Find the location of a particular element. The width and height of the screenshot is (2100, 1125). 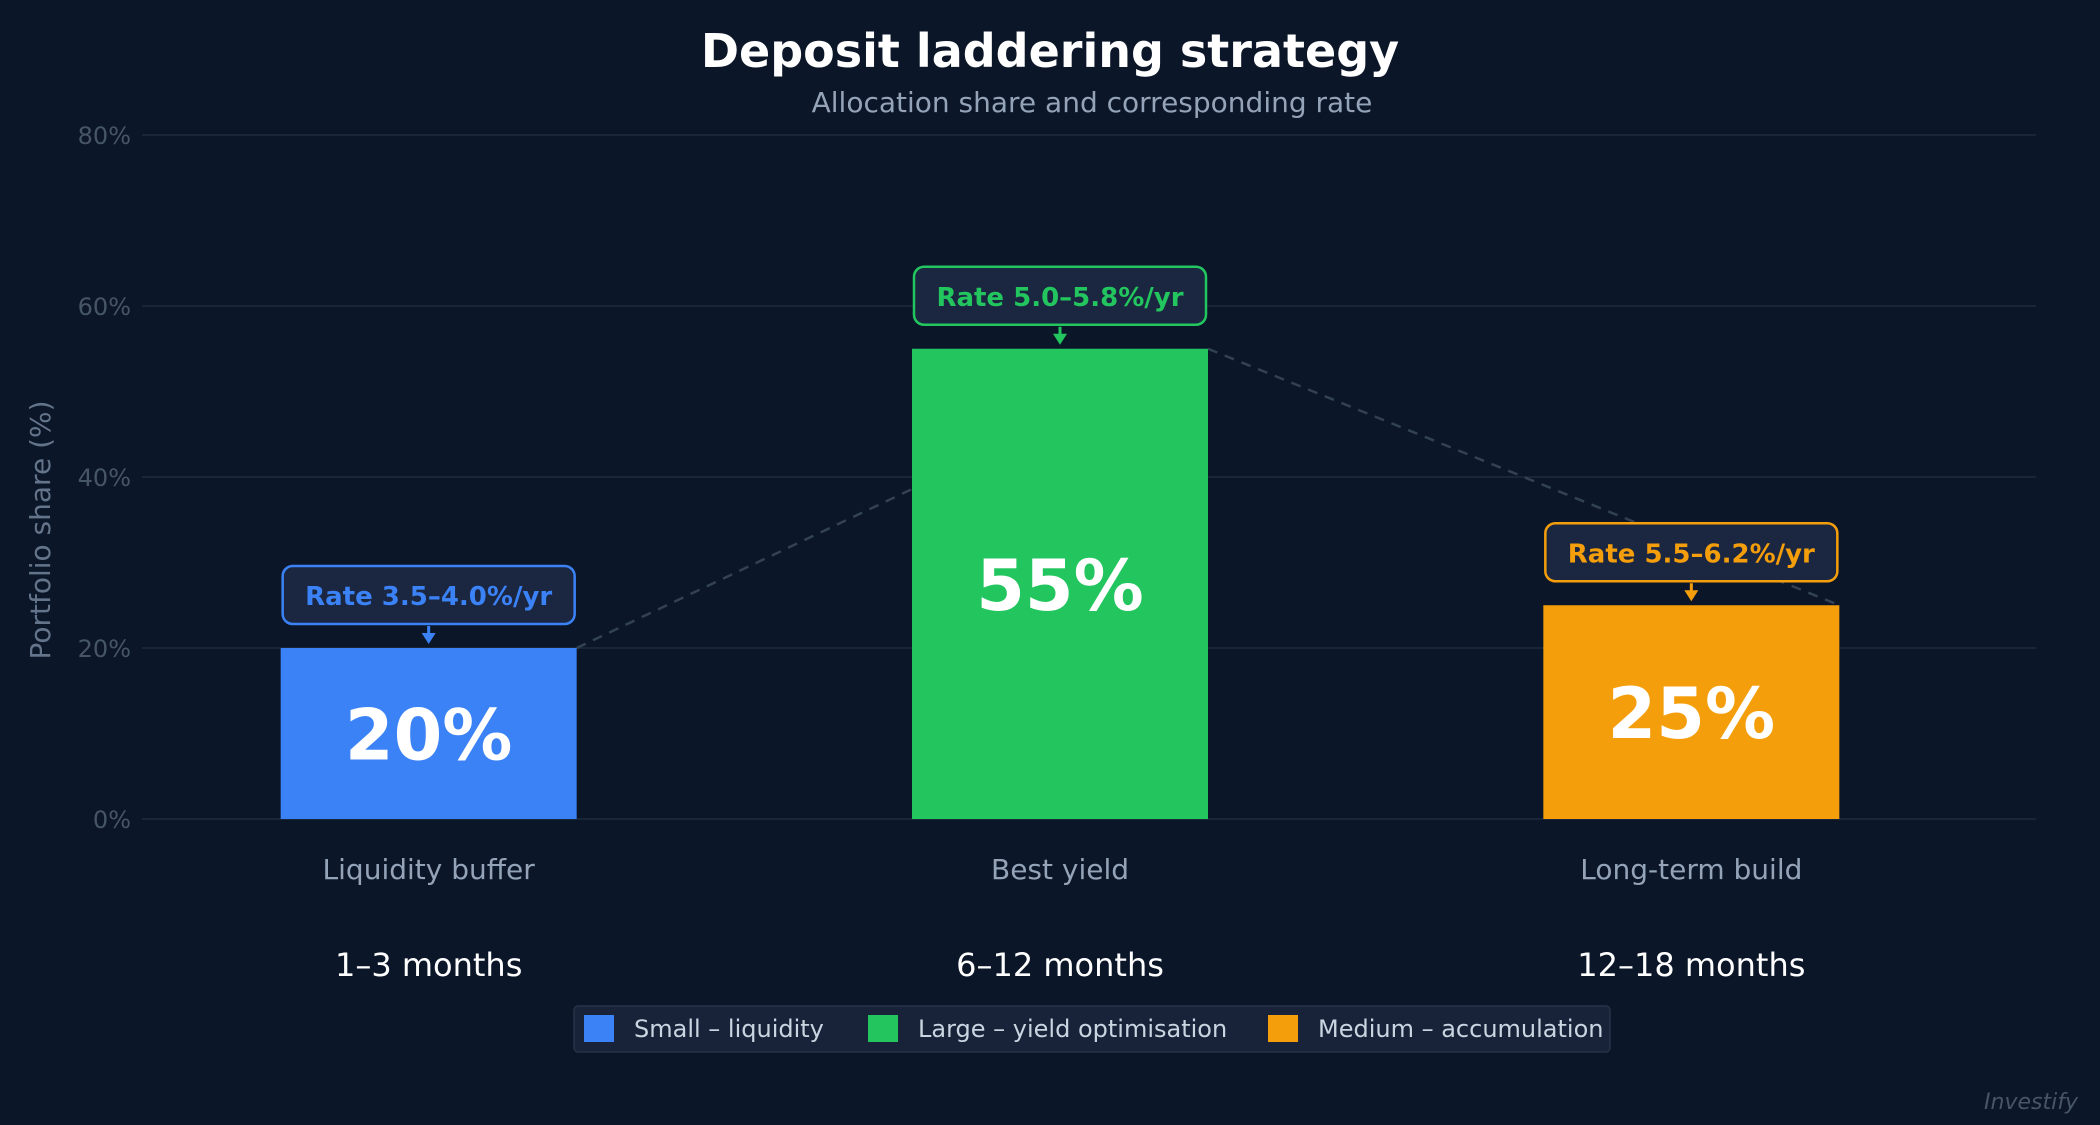

rate-callout-label: Rate 5.0–5.8%/yr is located at coordinates (1059, 298).